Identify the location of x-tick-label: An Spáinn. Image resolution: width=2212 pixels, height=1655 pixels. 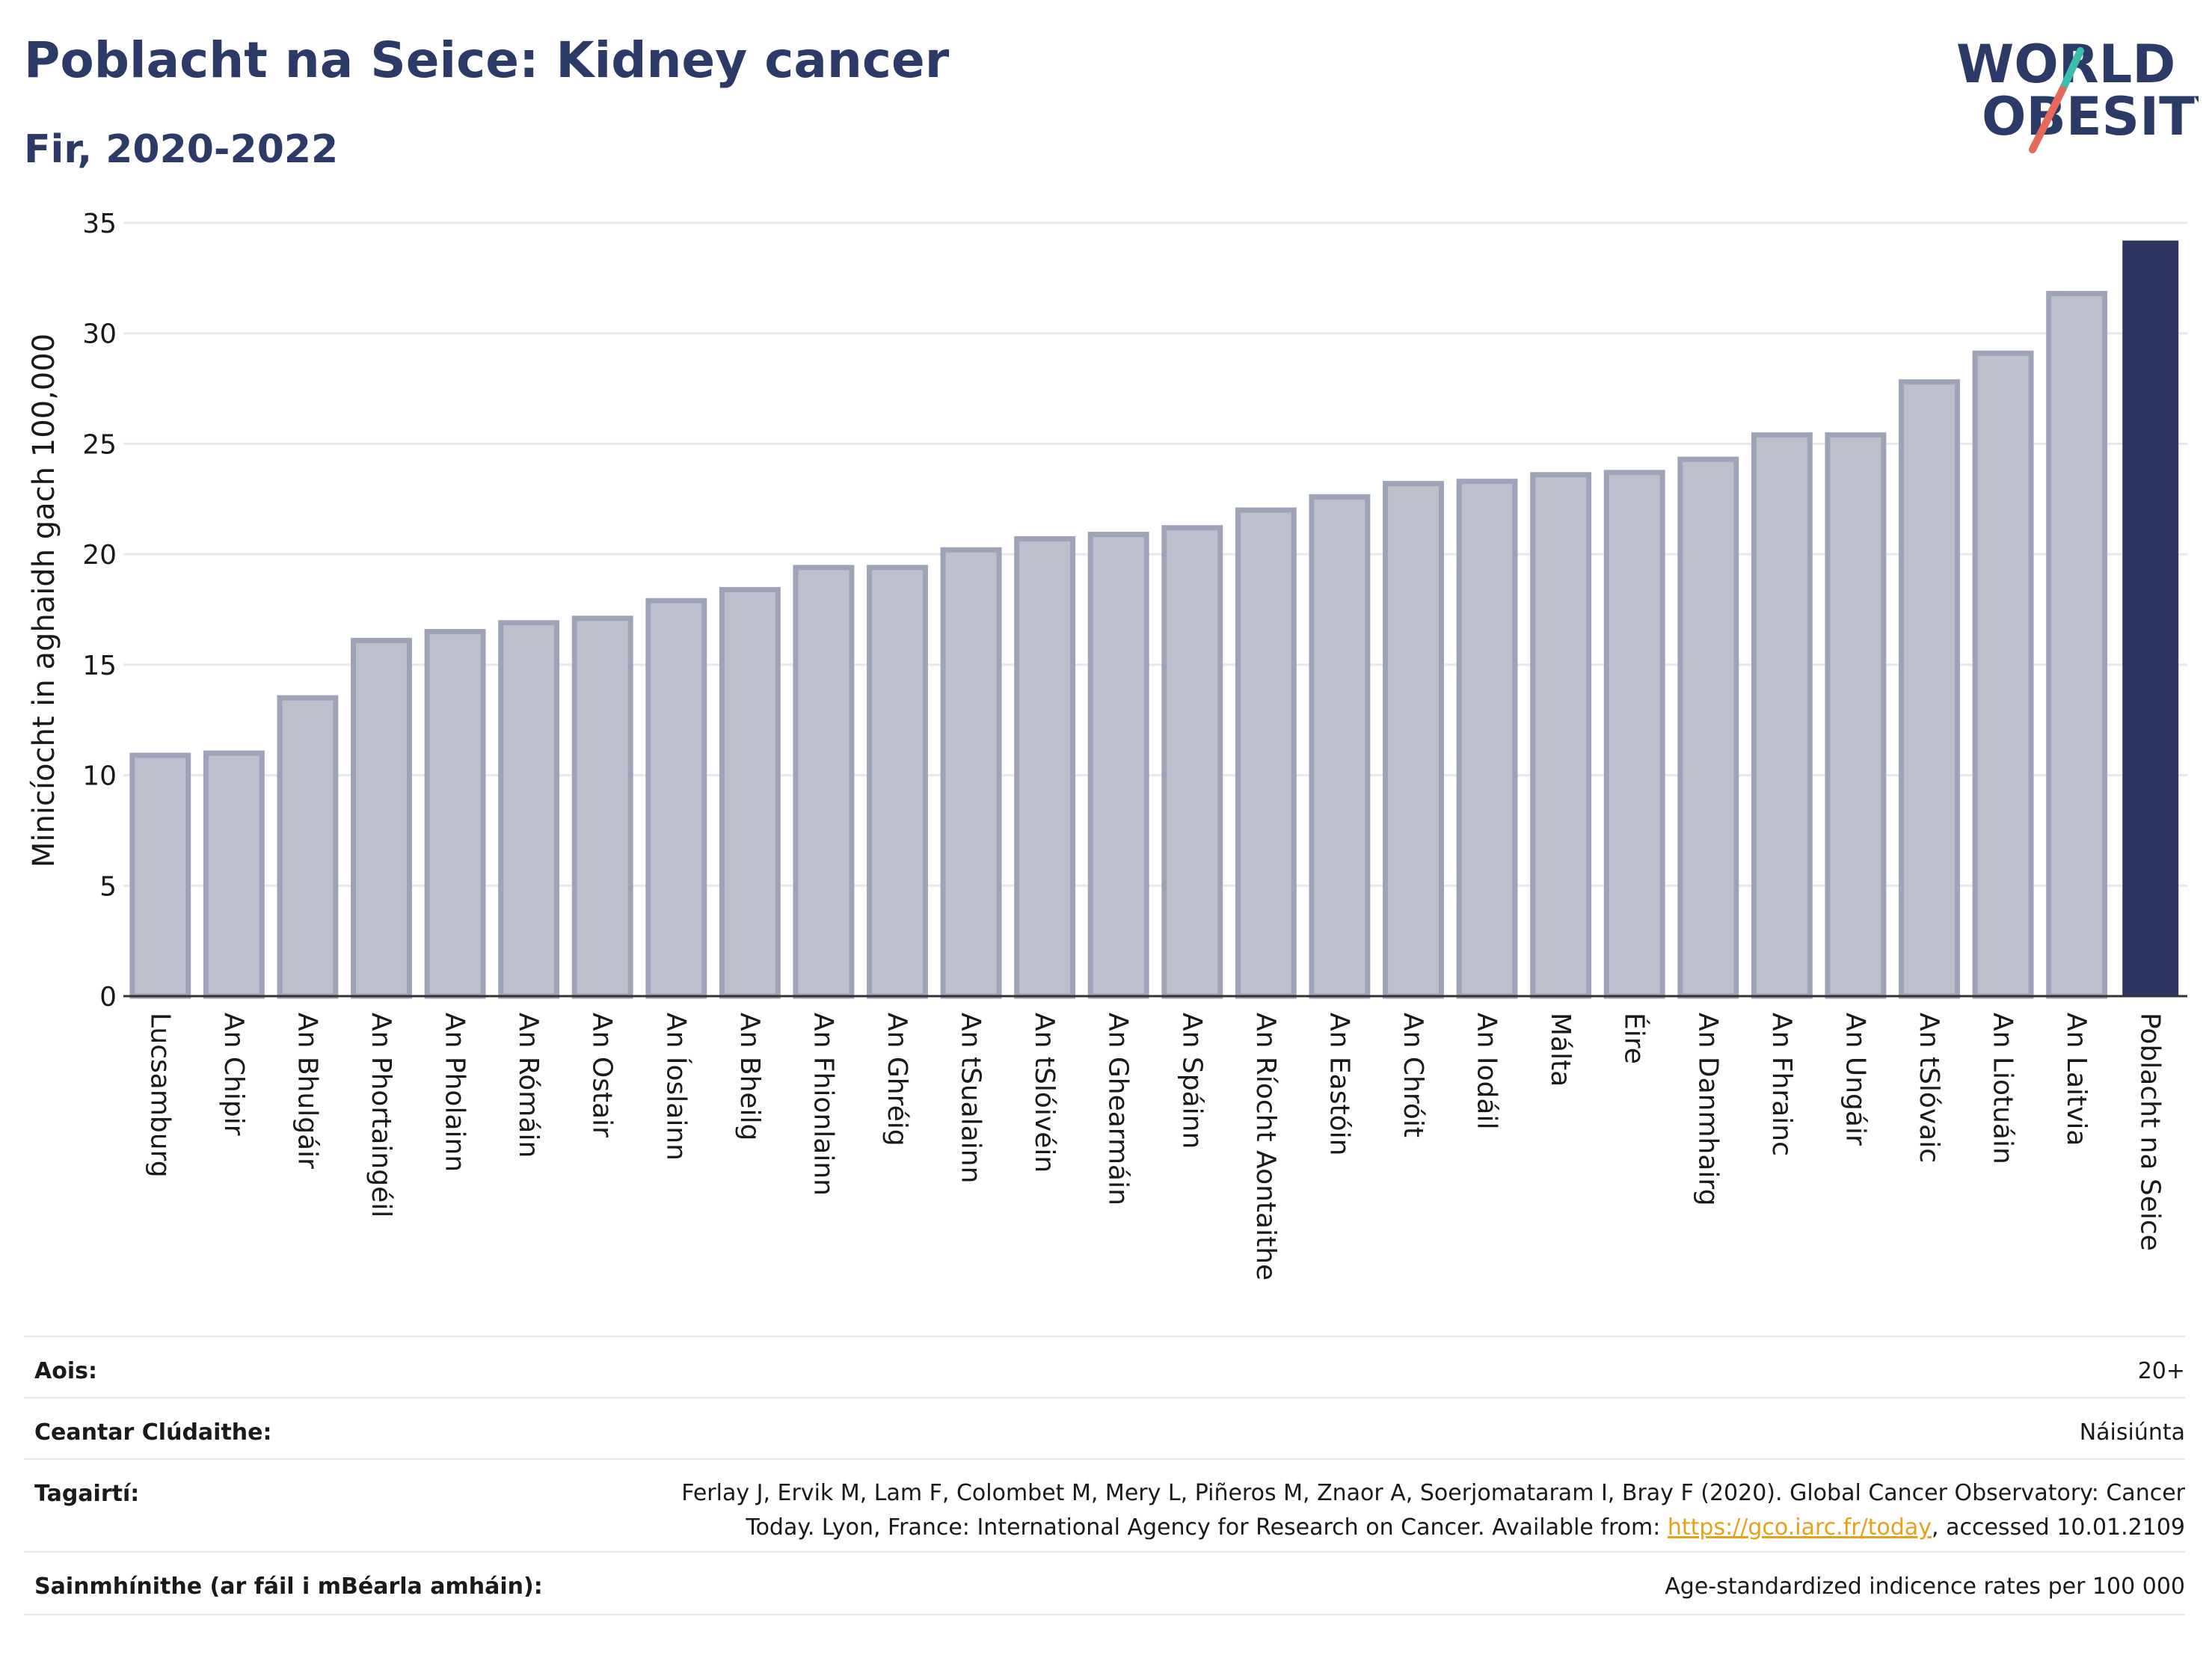
(1191, 1081).